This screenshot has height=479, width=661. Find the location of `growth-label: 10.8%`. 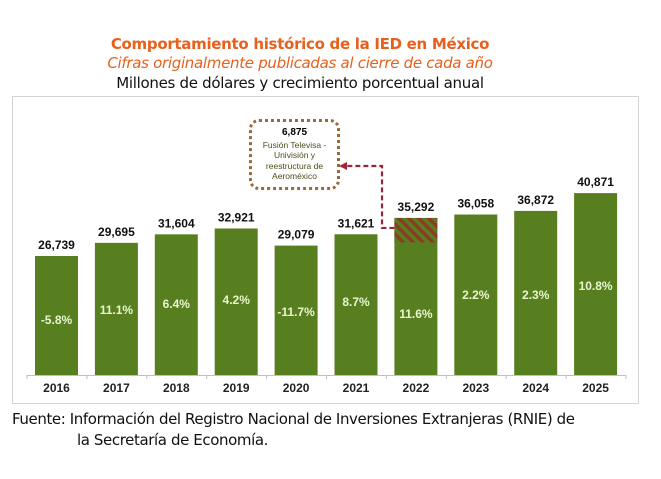

growth-label: 10.8% is located at coordinates (596, 286).